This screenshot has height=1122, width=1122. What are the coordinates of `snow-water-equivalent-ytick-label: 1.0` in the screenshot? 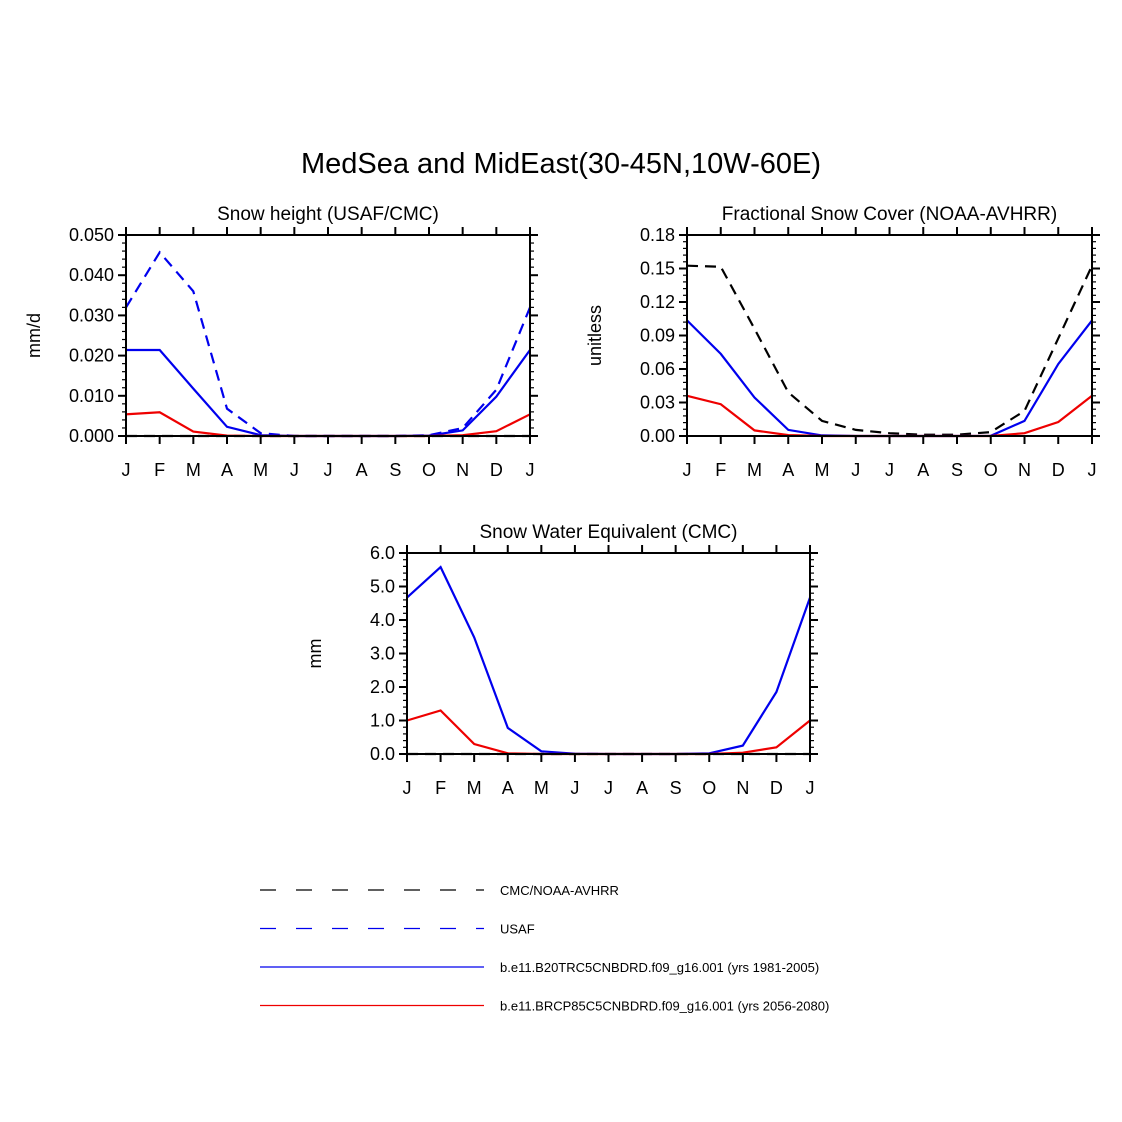 It's located at (382, 721).